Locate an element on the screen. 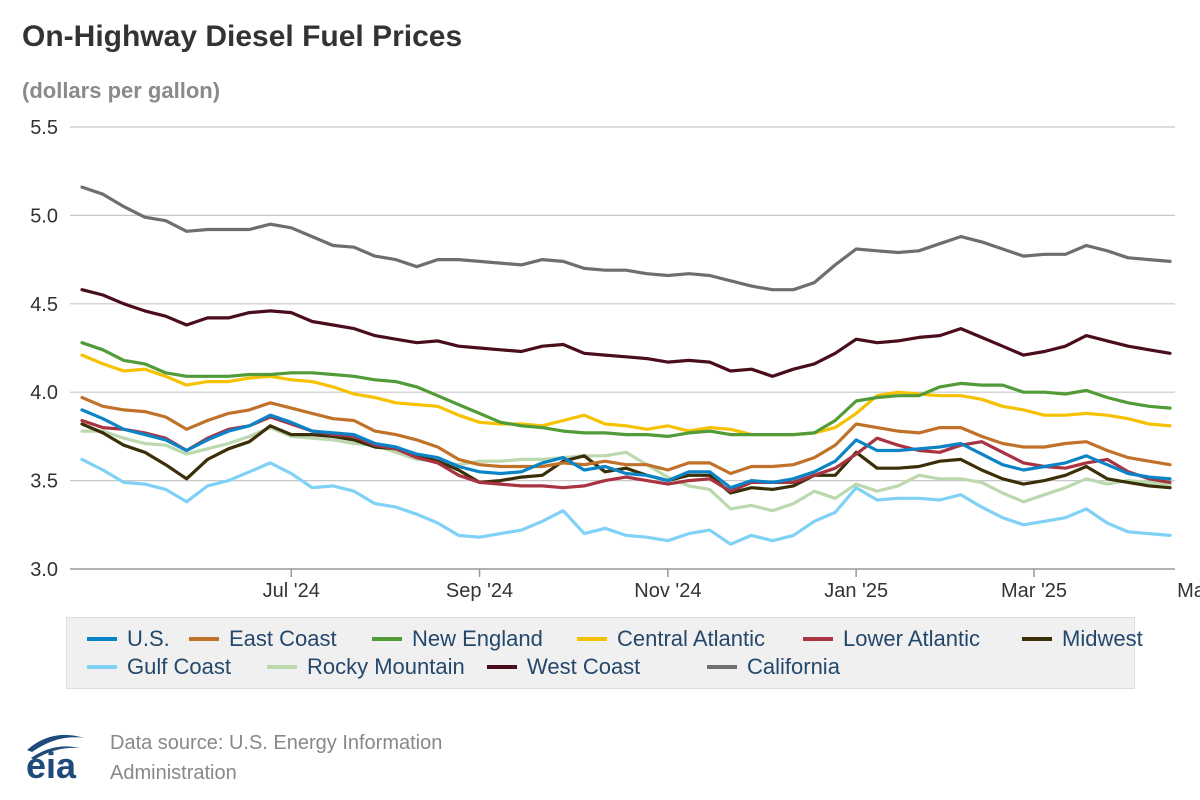 The width and height of the screenshot is (1200, 800). legend-label: Gulf Coast is located at coordinates (179, 666).